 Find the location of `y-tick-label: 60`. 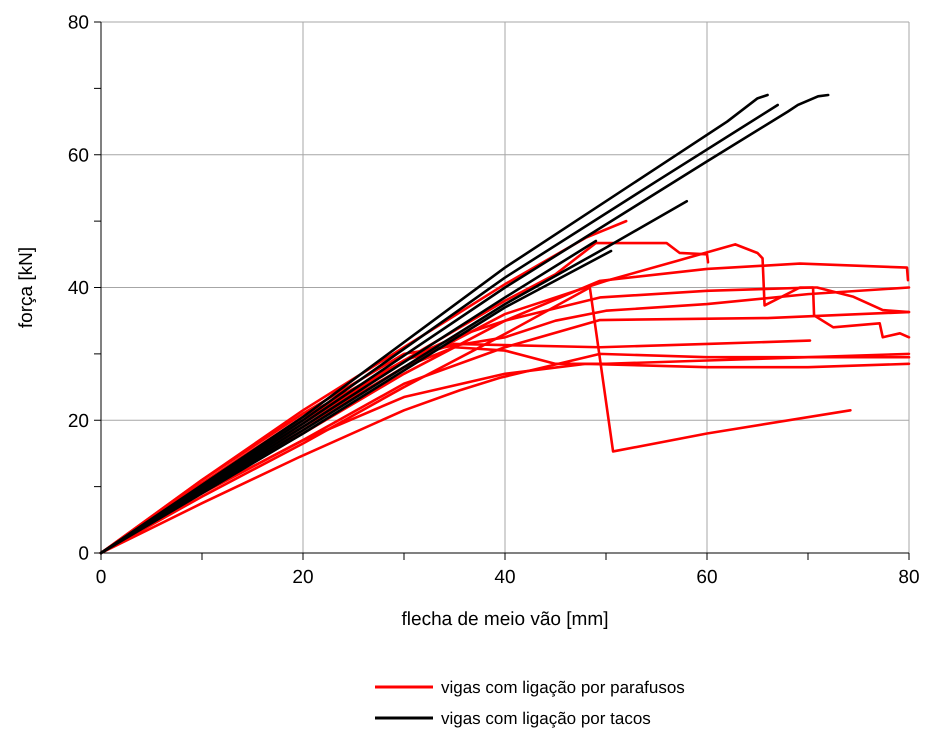

y-tick-label: 60 is located at coordinates (78, 155).